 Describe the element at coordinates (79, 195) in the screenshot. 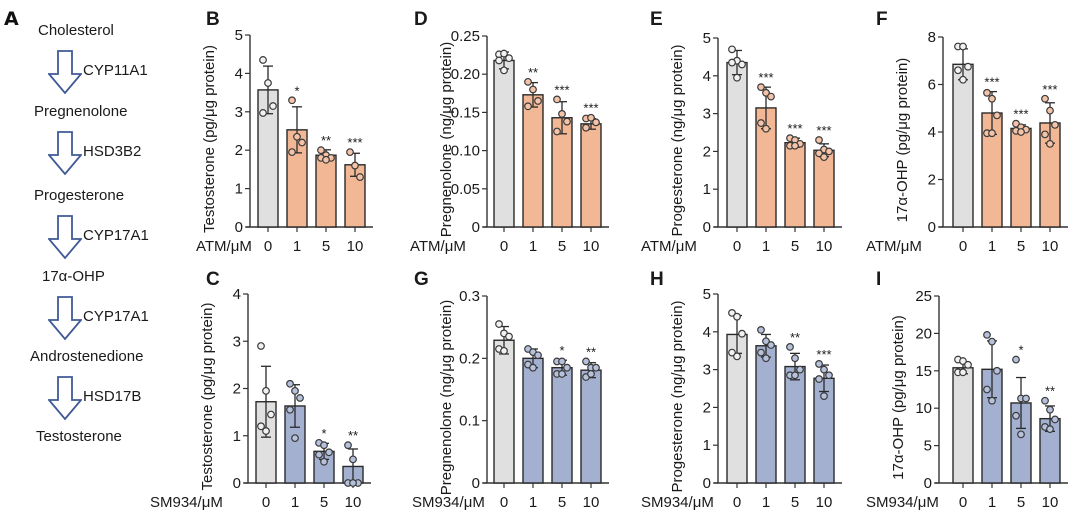

I see `pathway-metabolite: Progesterone` at that location.